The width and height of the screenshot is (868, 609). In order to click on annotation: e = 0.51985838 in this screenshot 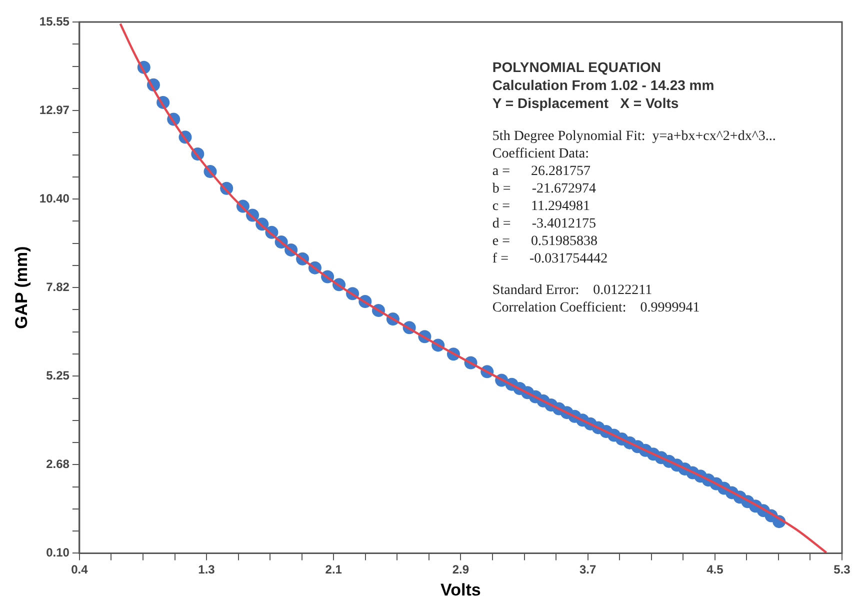, I will do `click(545, 241)`.